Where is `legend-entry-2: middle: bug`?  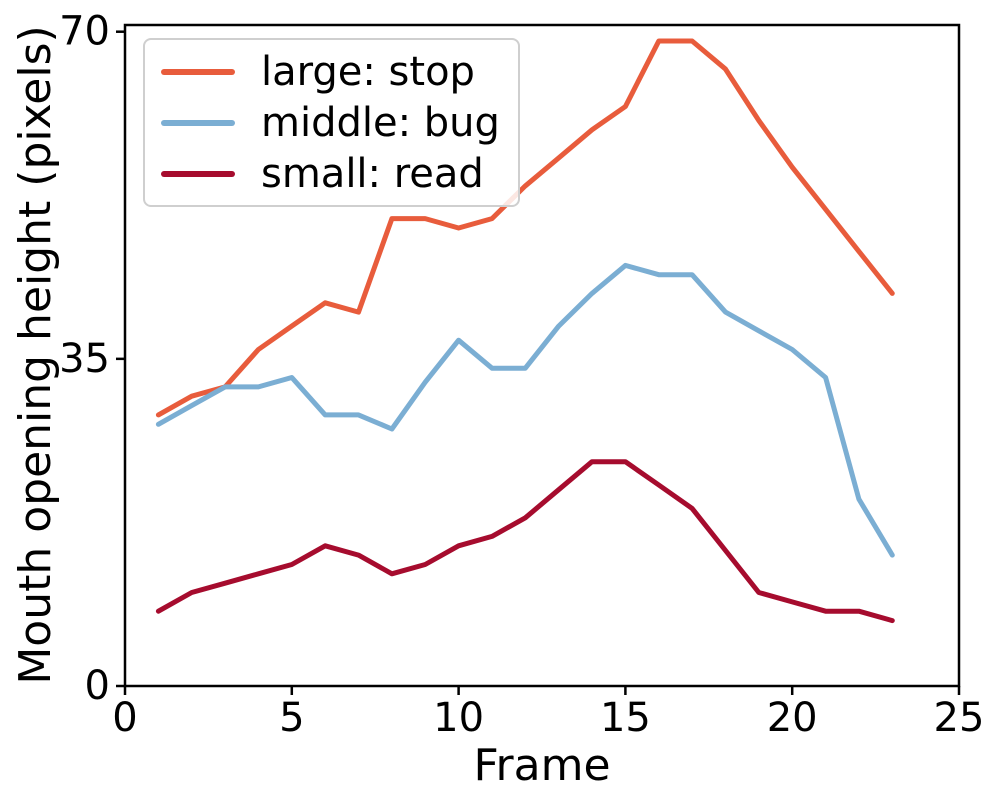
legend-entry-2: middle: bug is located at coordinates (330, 122).